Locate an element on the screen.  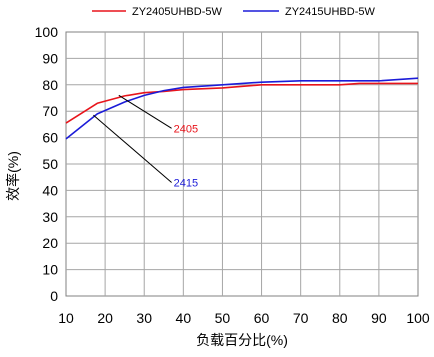
x-tick-label: 10 is located at coordinates (66, 318).